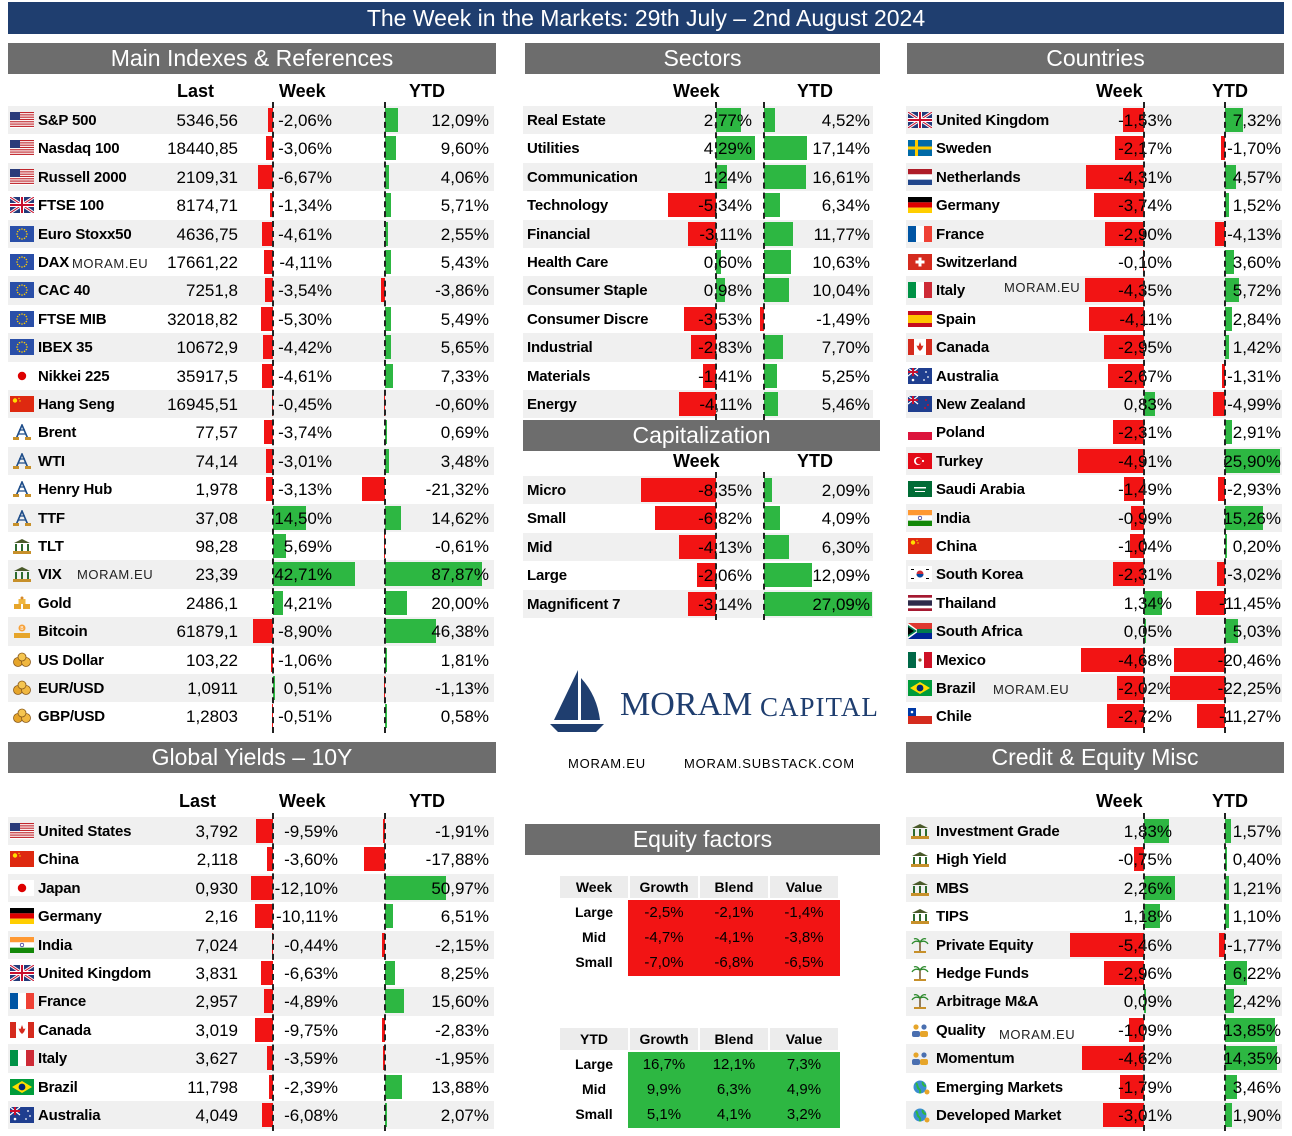 This screenshot has height=1136, width=1292. I want to click on week-value: -4,35%, so click(1145, 291).